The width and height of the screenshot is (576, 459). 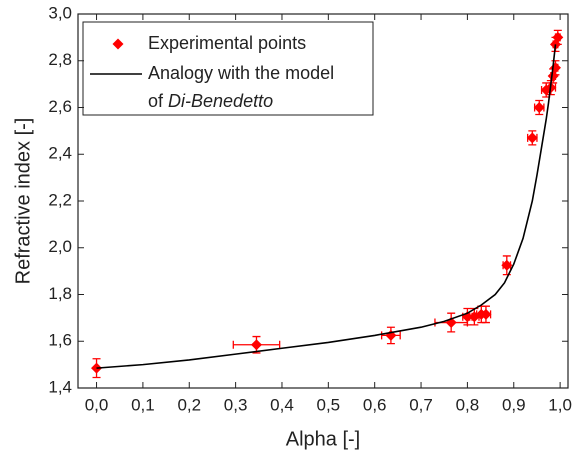 What do you see at coordinates (236, 404) in the screenshot?
I see `x-tick-label: 0,3` at bounding box center [236, 404].